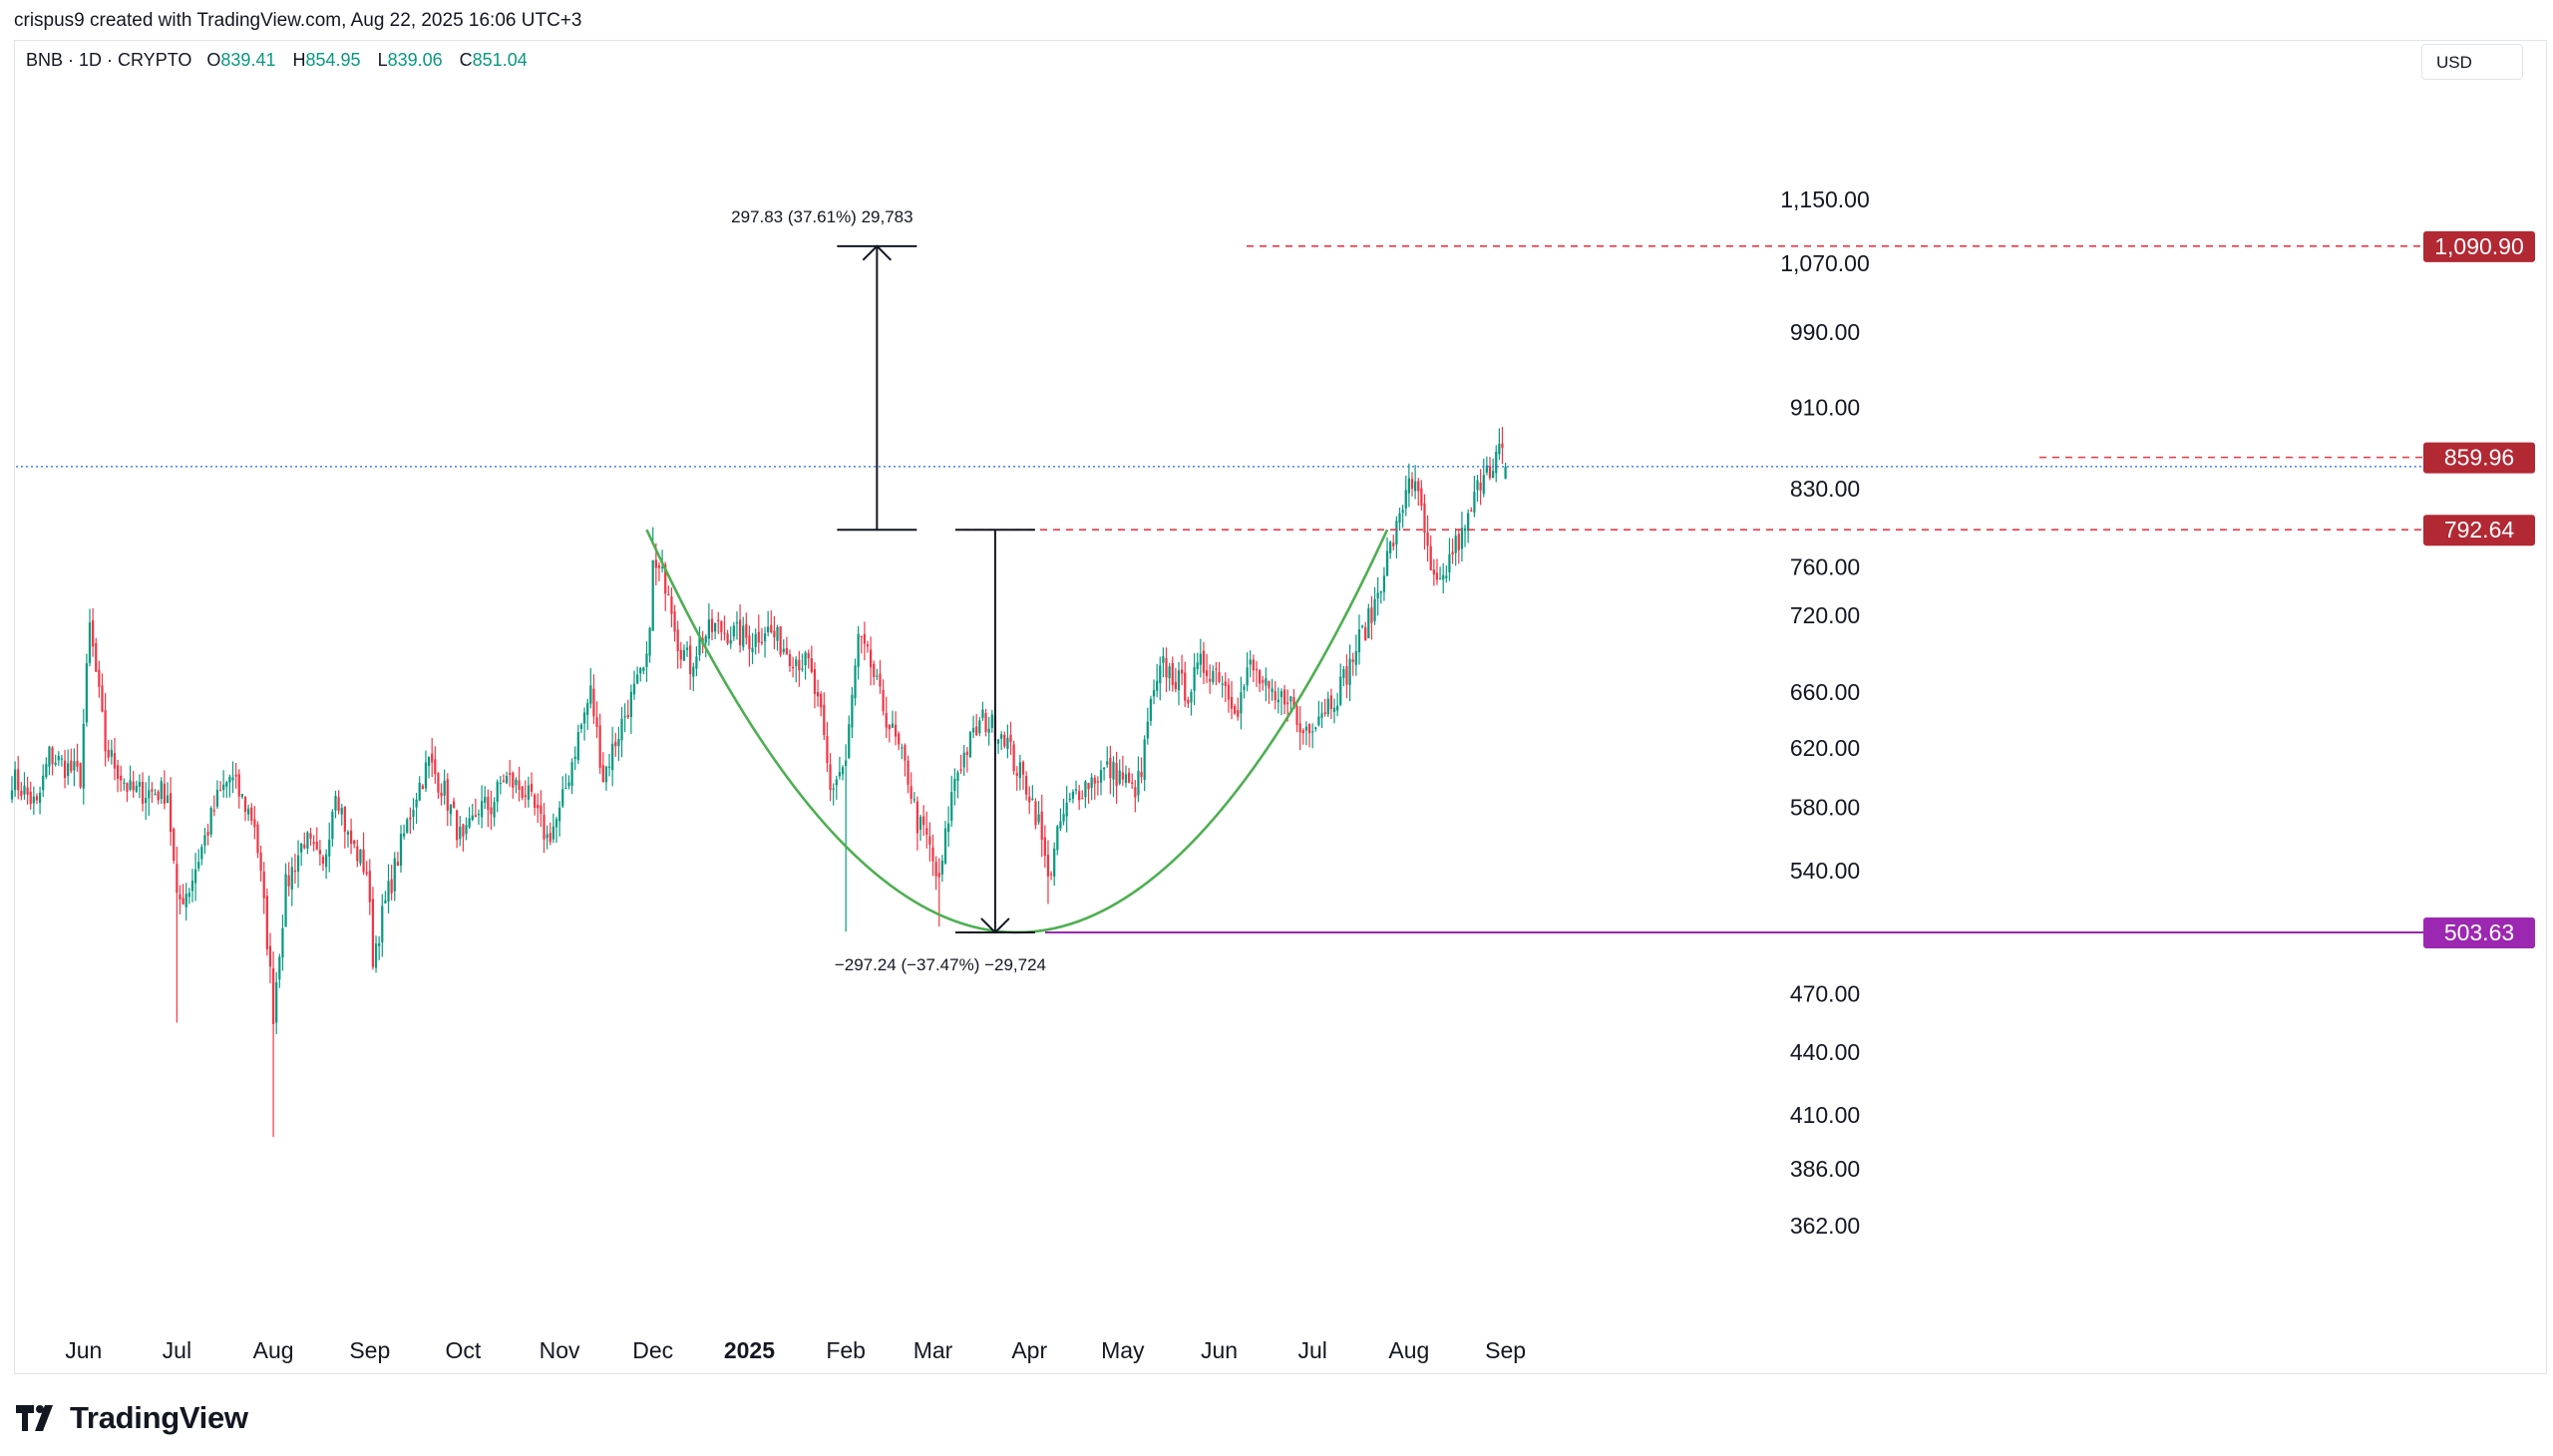 The width and height of the screenshot is (2553, 1456). What do you see at coordinates (2479, 458) in the screenshot?
I see `resistance-recent-price-tag-label: 859.96` at bounding box center [2479, 458].